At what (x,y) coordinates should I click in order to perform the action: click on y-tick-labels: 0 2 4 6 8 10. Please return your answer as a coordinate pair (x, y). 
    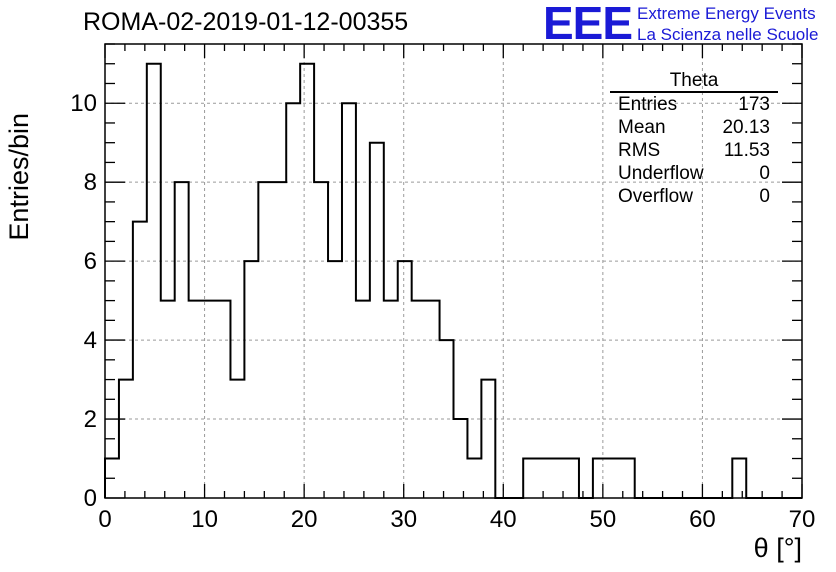
    Looking at the image, I should click on (83, 301).